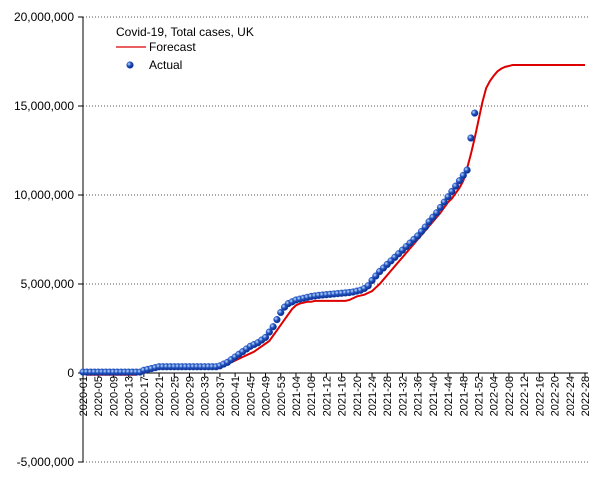  I want to click on legend-swatch, so click(130, 65).